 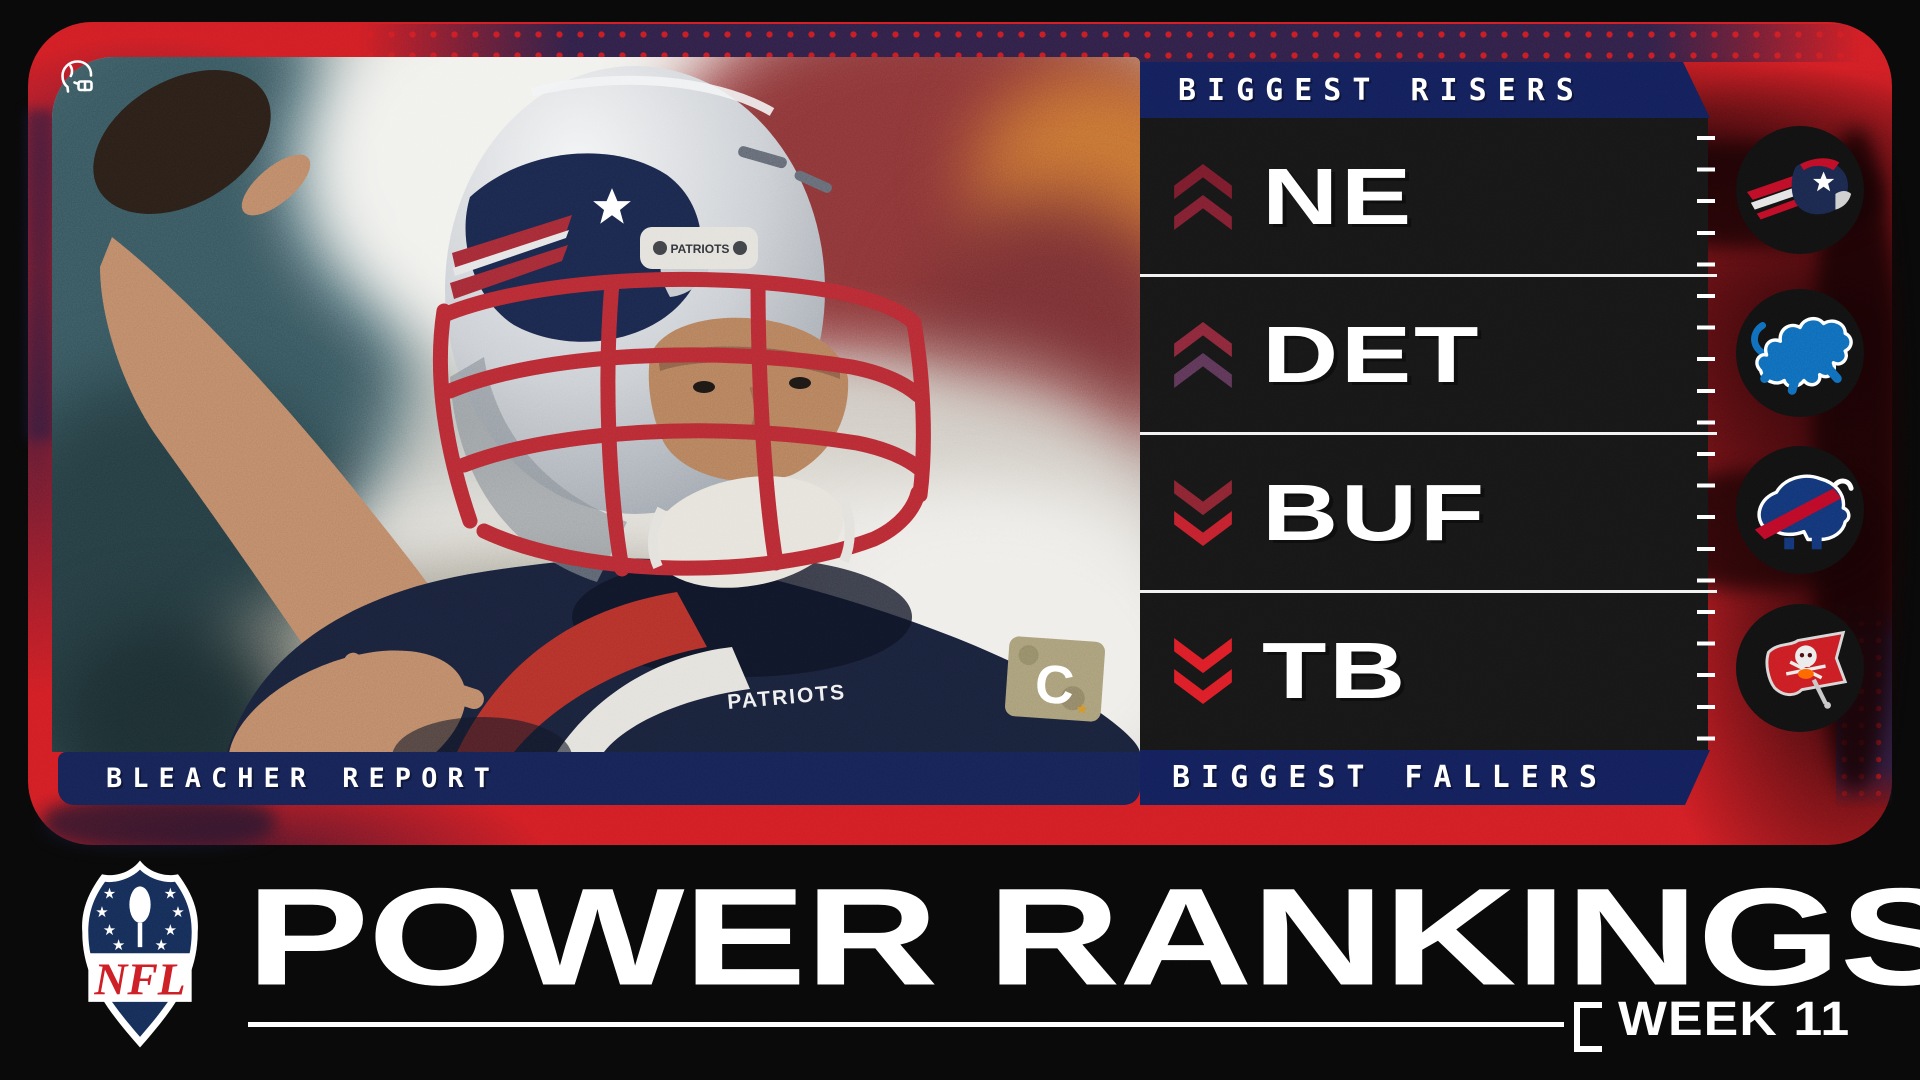 I want to click on ranking-row-ne: NE, so click(x=1424, y=197).